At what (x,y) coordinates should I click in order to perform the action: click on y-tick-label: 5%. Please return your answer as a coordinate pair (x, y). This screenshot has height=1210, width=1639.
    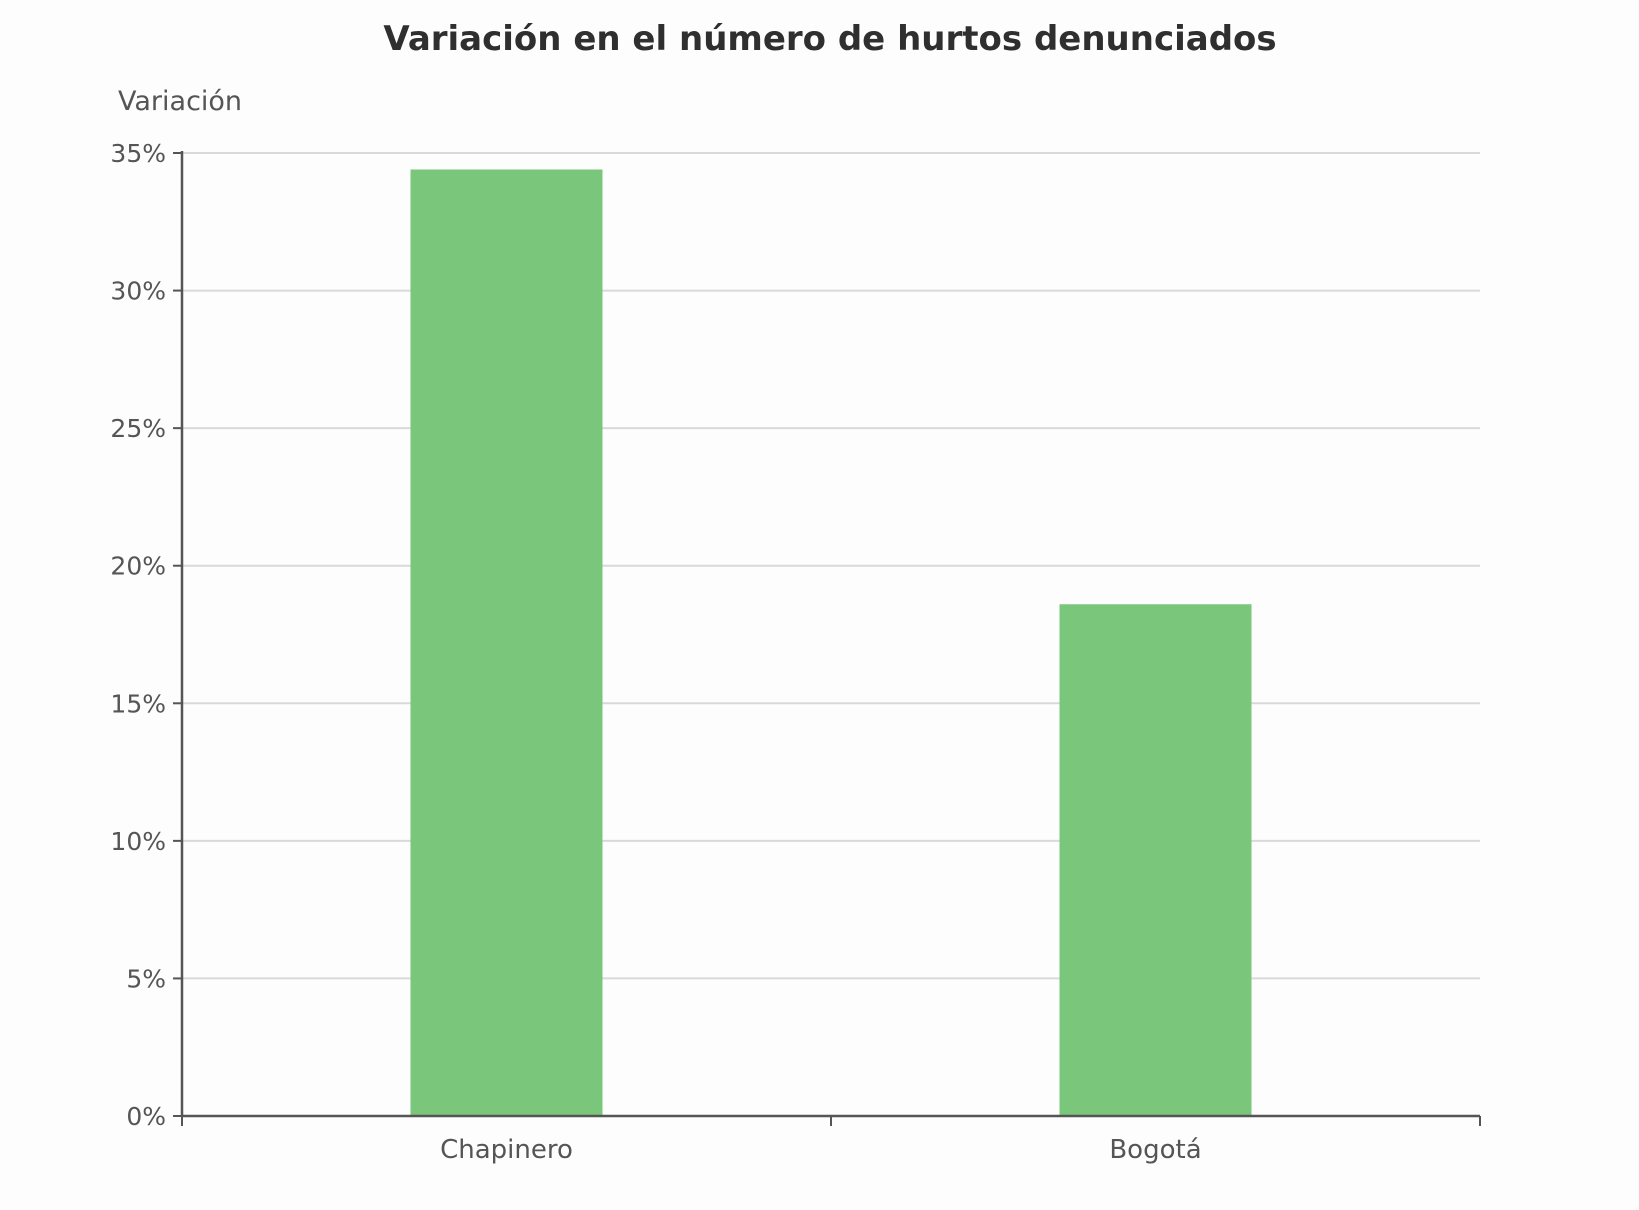
    Looking at the image, I should click on (146, 978).